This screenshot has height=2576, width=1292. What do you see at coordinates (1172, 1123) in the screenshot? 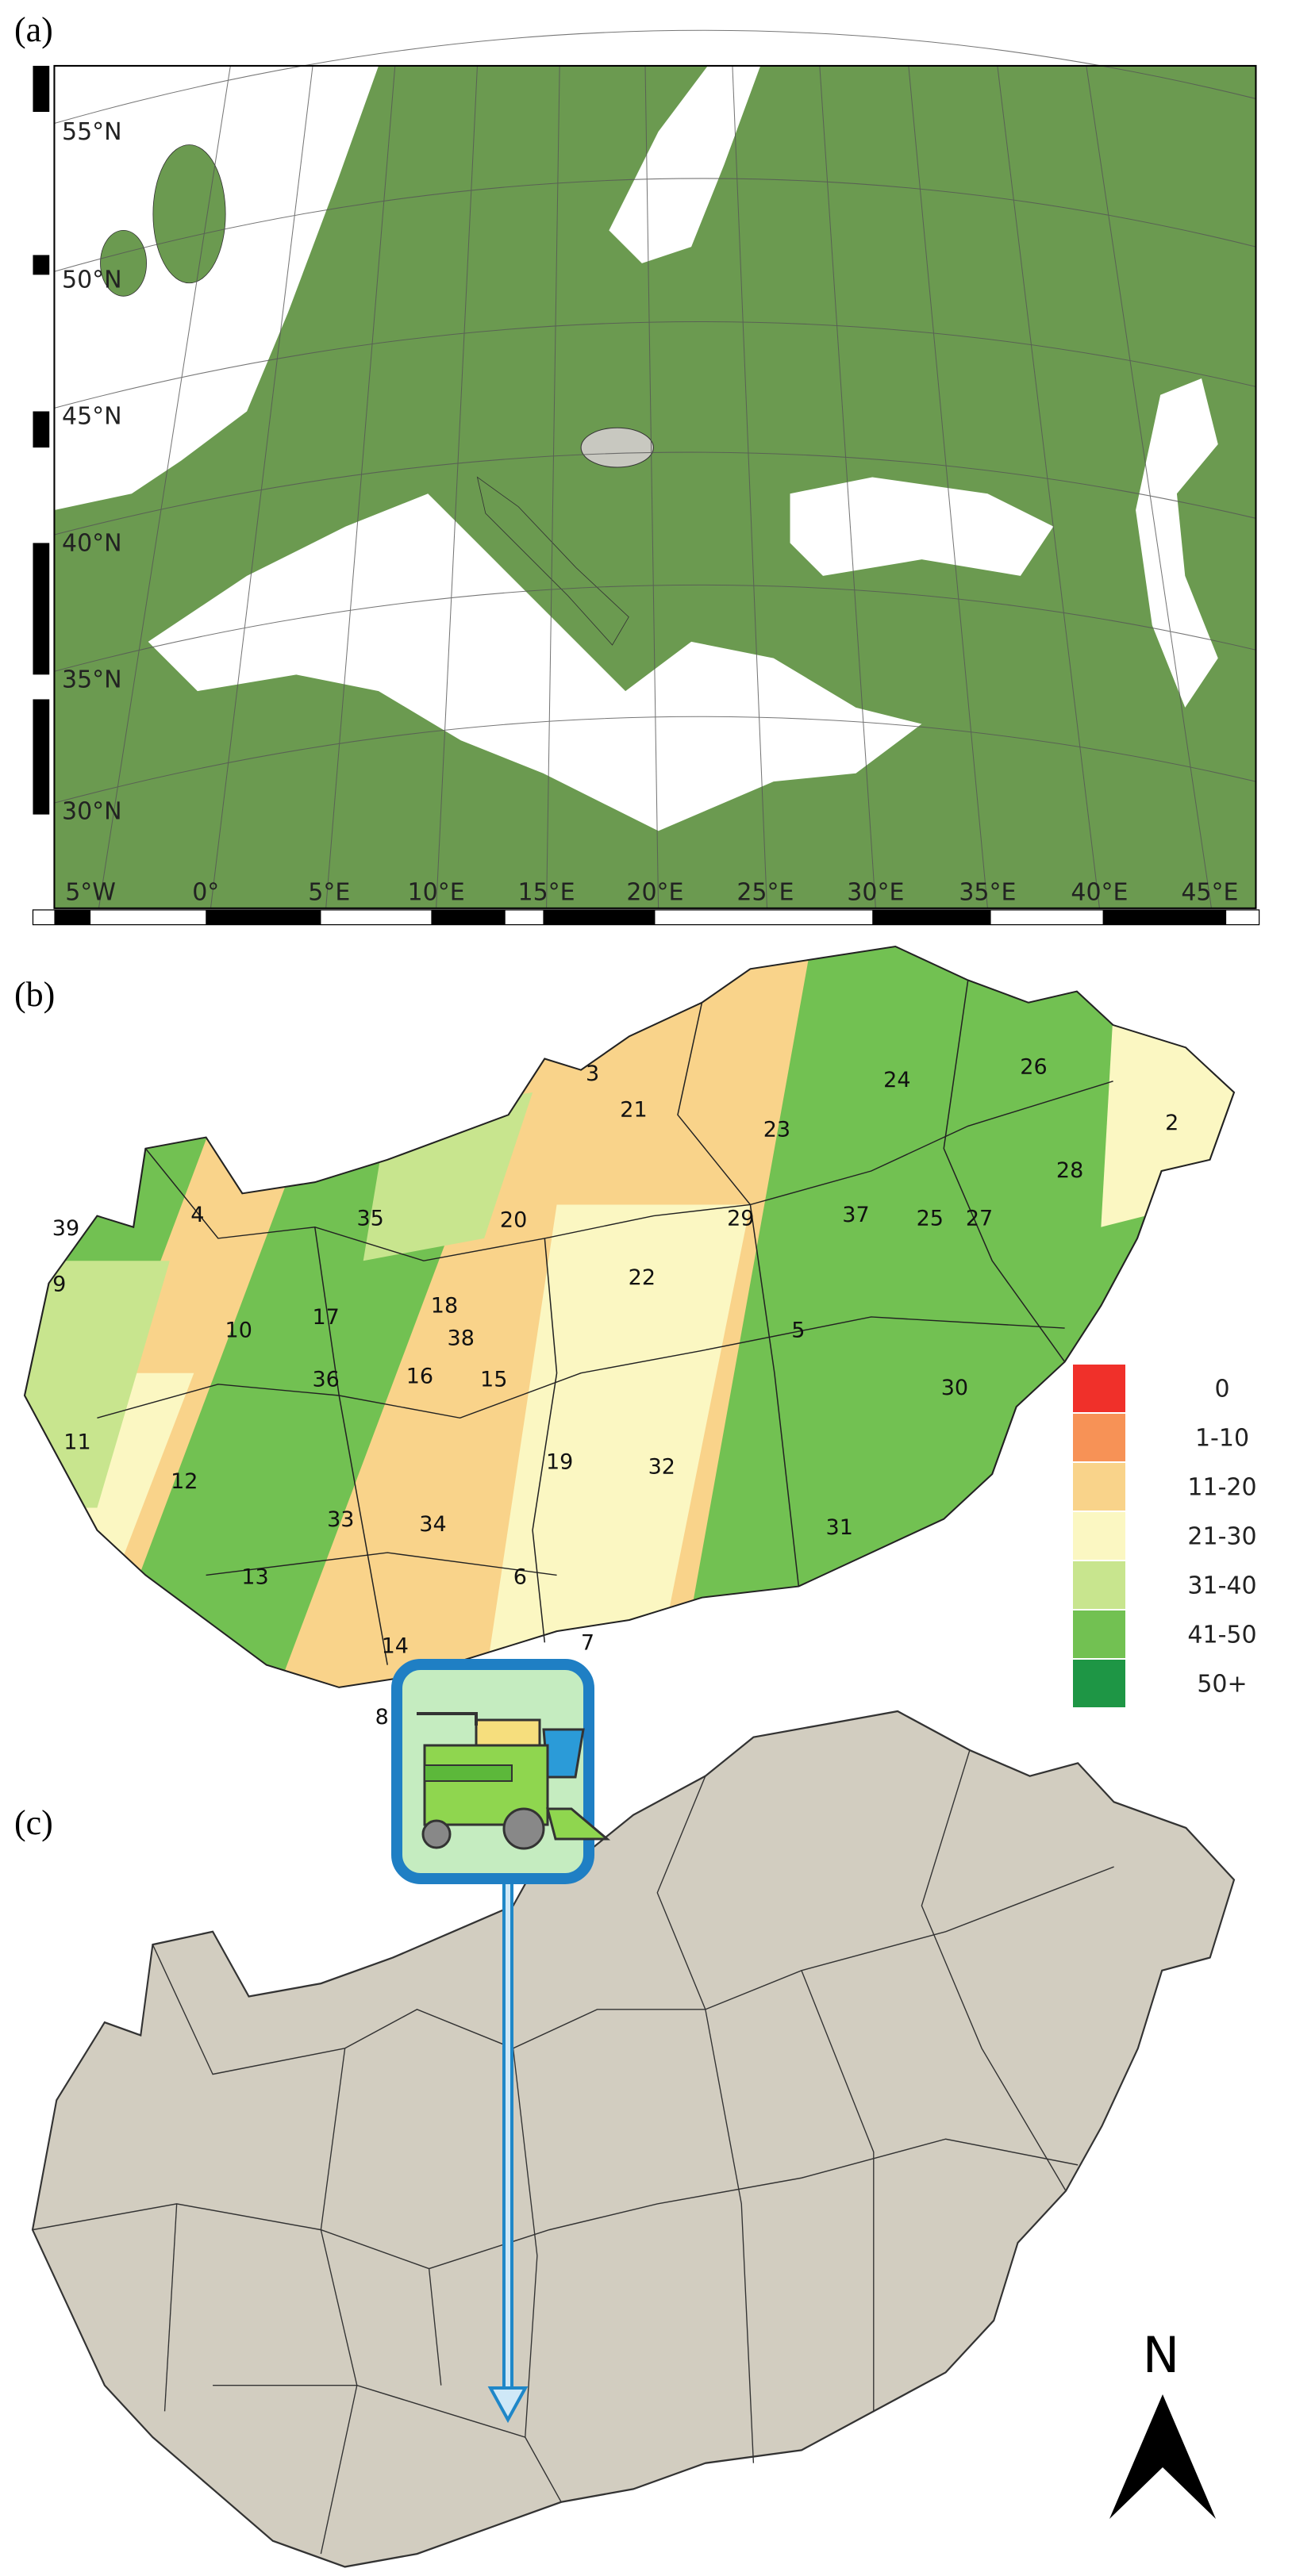
I see `region-number: 2` at bounding box center [1172, 1123].